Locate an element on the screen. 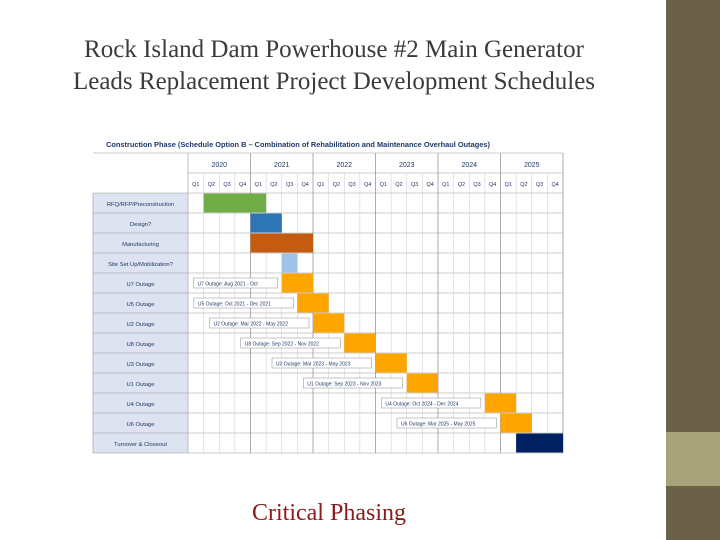 This screenshot has width=720, height=540. task-name: Manufacturing is located at coordinates (140, 245).